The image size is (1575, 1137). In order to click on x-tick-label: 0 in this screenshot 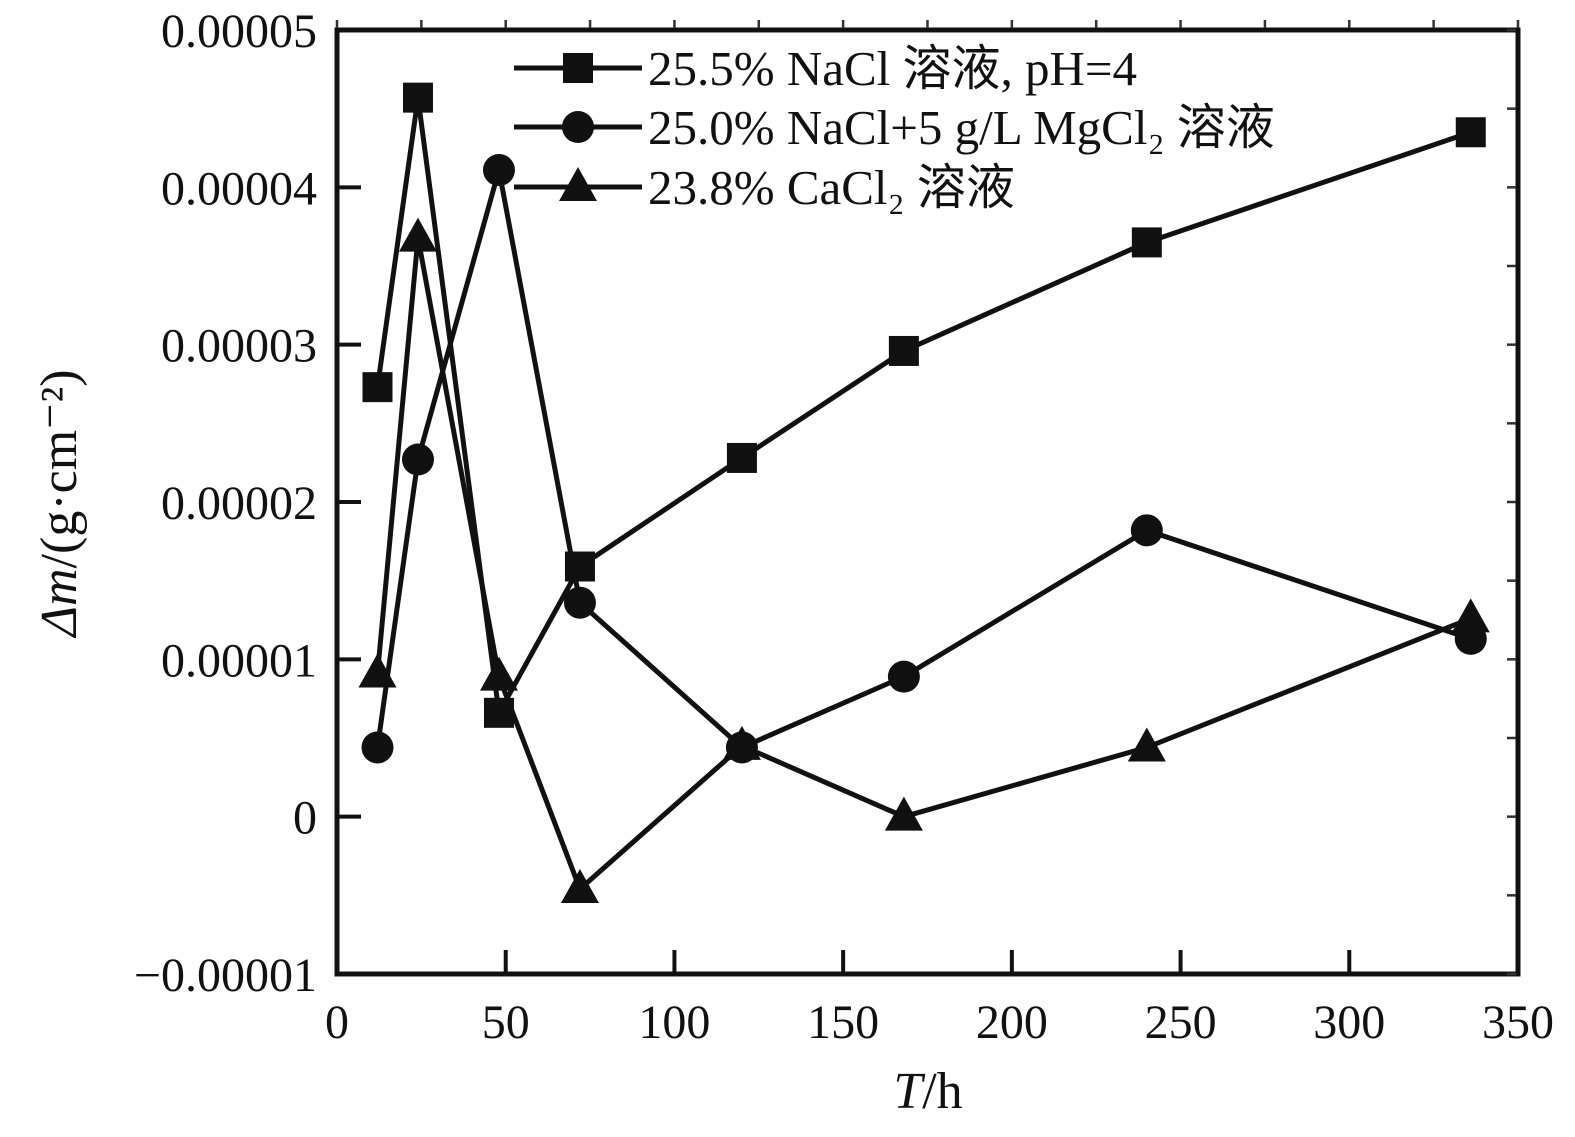, I will do `click(337, 1022)`.